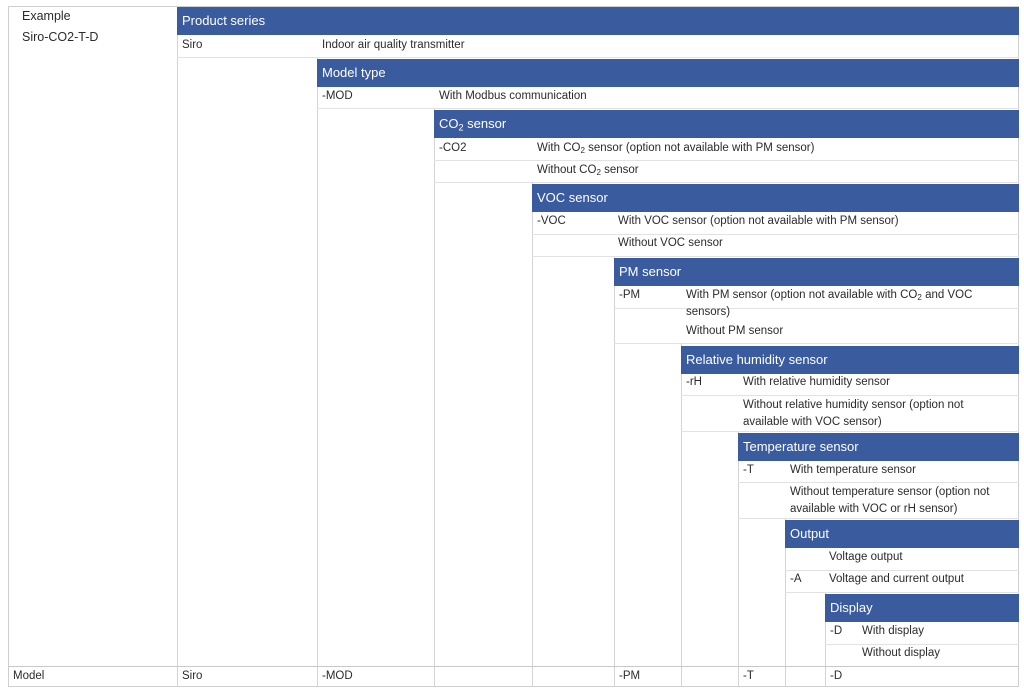 Image resolution: width=1024 pixels, height=692 pixels. I want to click on model-value: -PM, so click(630, 676).